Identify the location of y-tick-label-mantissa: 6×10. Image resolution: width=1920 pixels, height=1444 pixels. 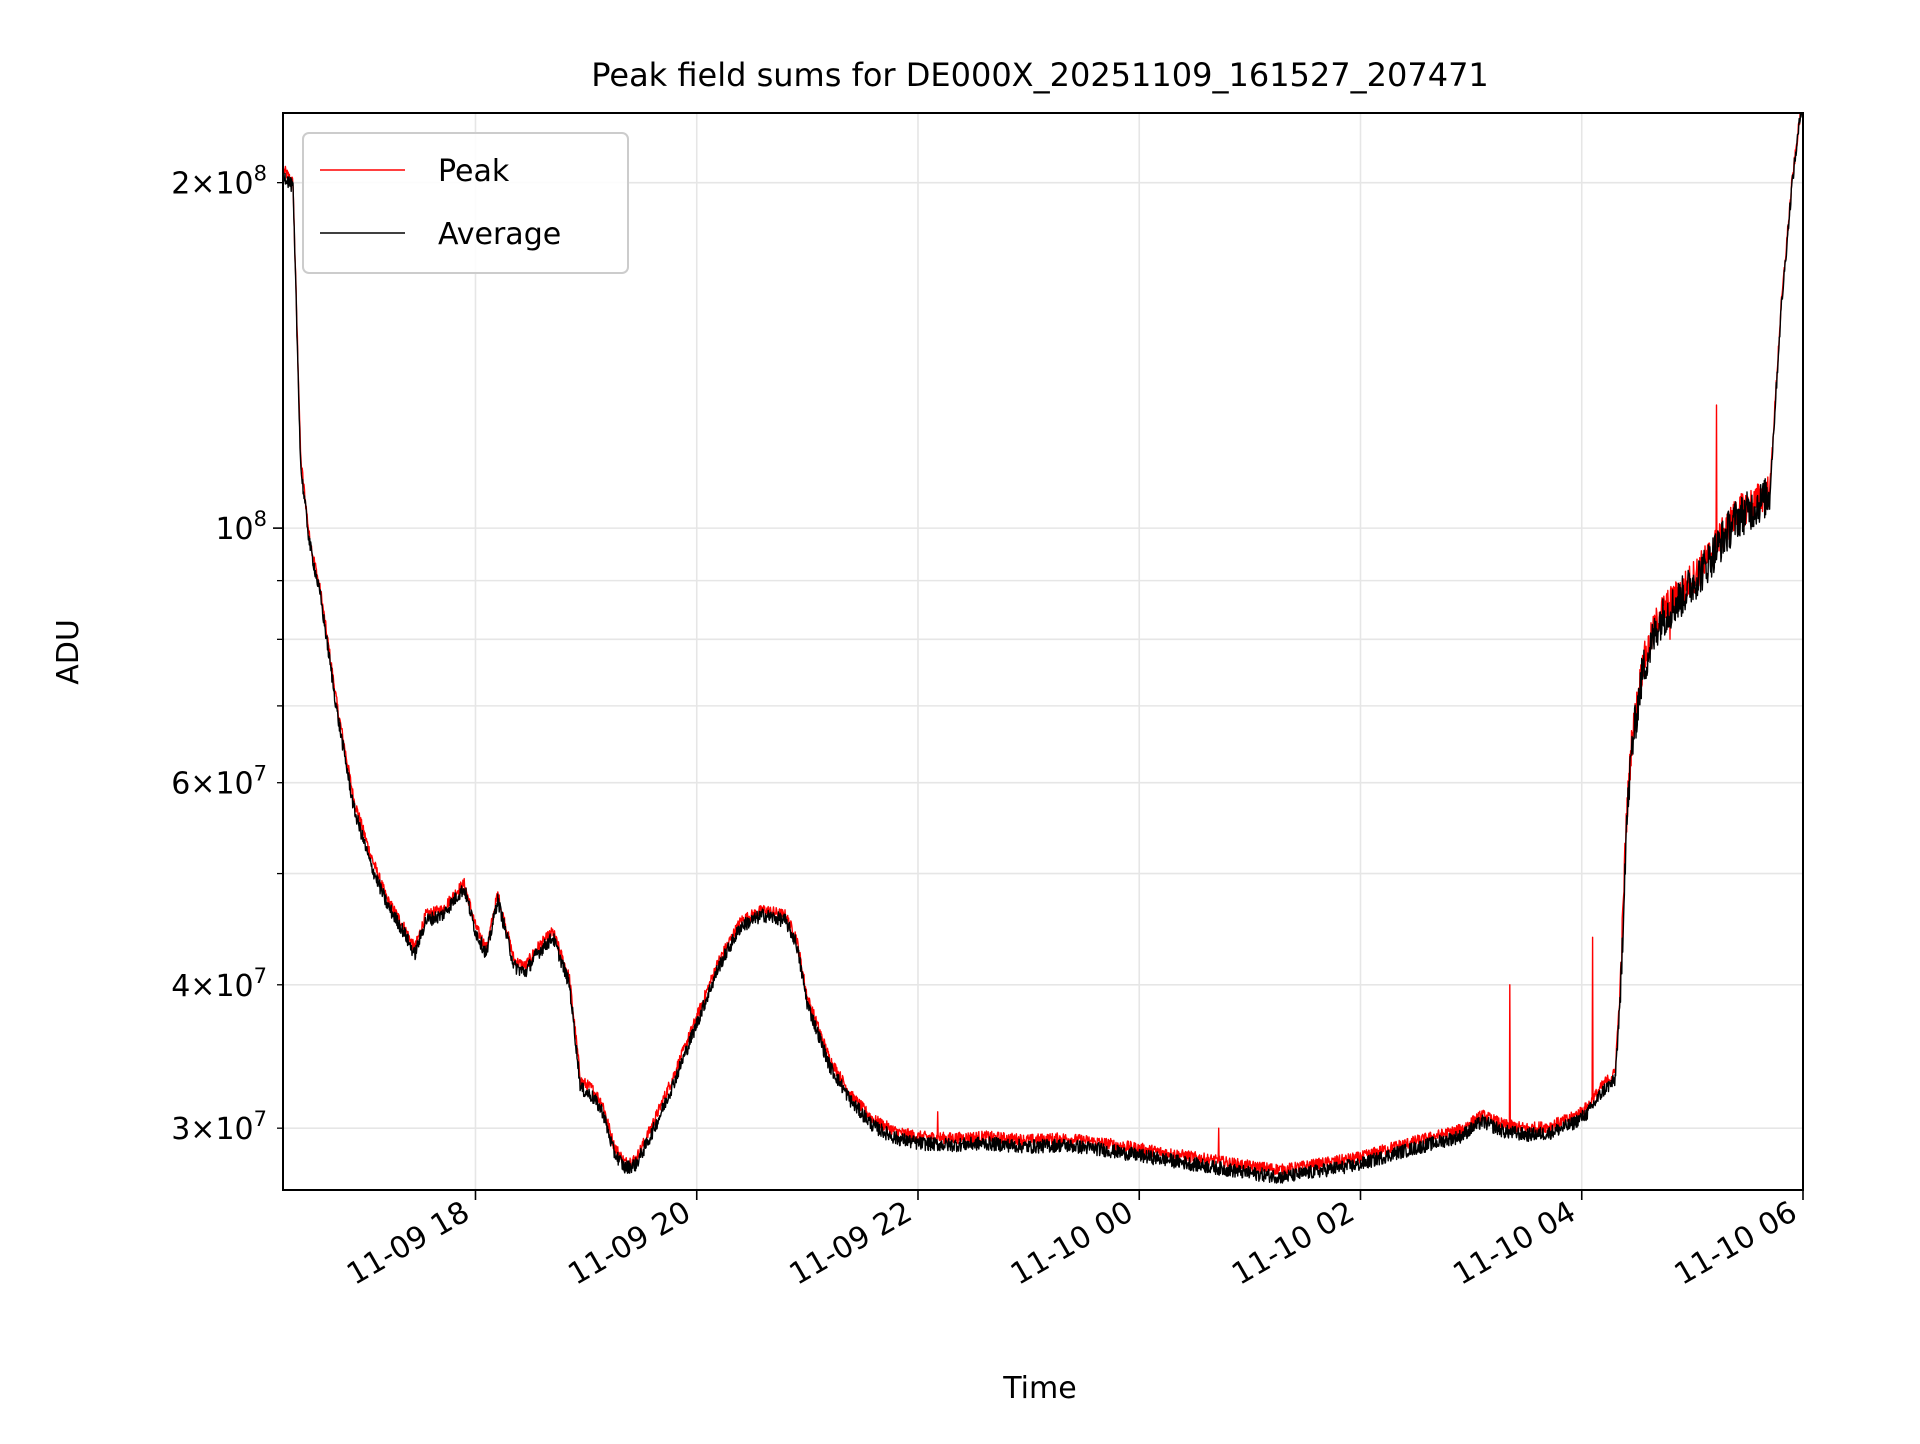
(212, 784).